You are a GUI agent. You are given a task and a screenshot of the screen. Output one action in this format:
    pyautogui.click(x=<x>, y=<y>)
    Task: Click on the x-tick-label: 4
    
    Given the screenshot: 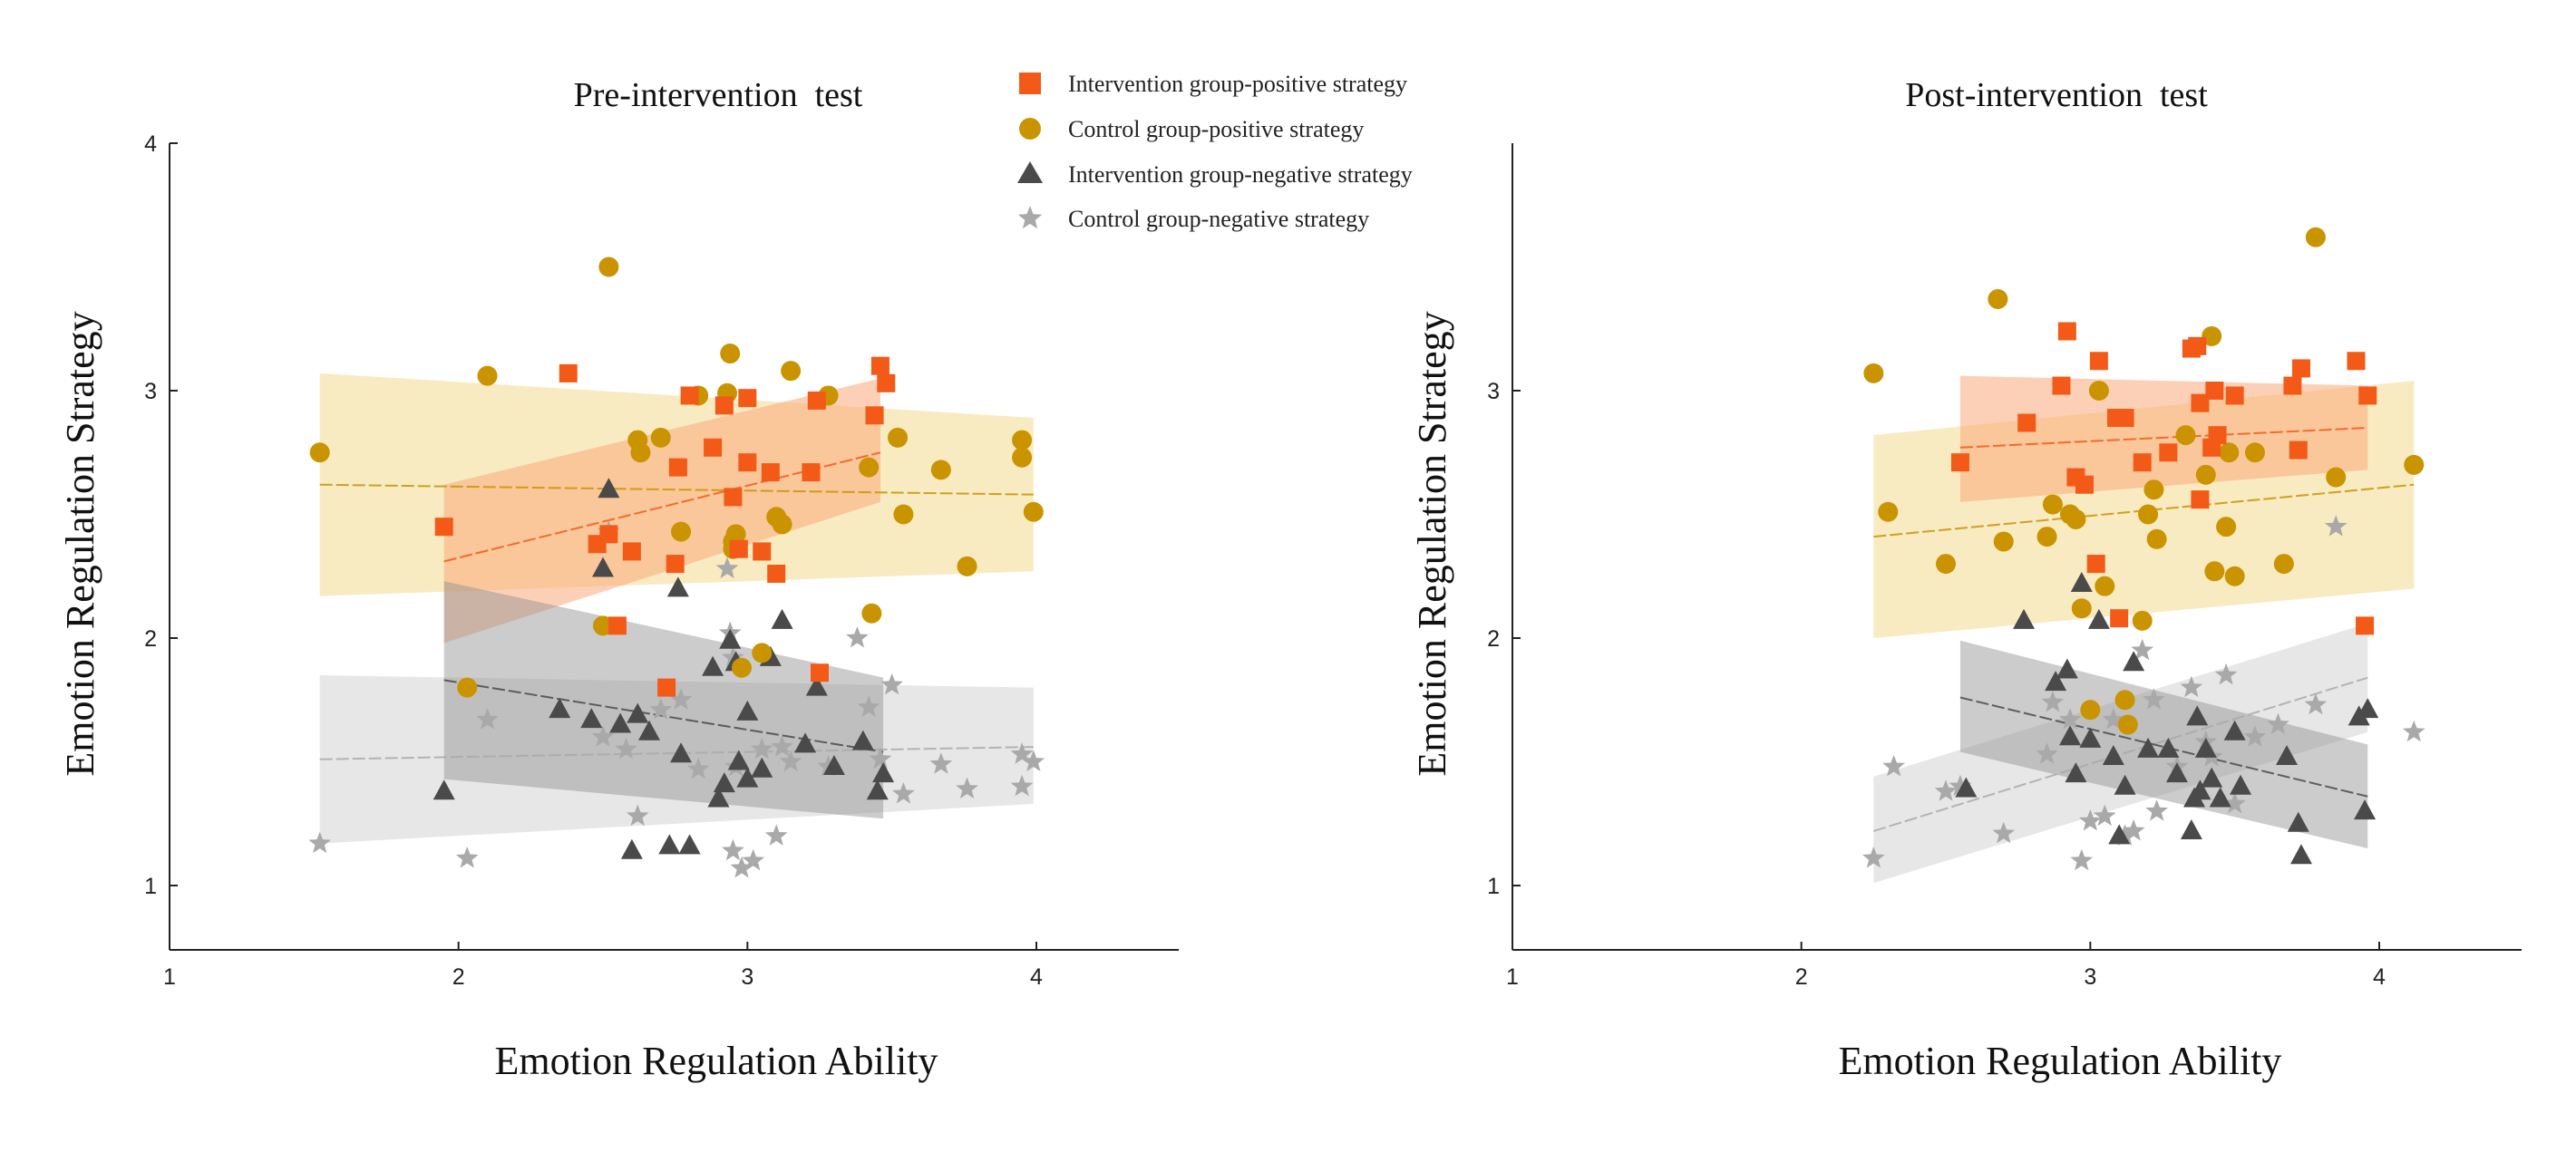 What is the action you would take?
    pyautogui.click(x=2379, y=977)
    